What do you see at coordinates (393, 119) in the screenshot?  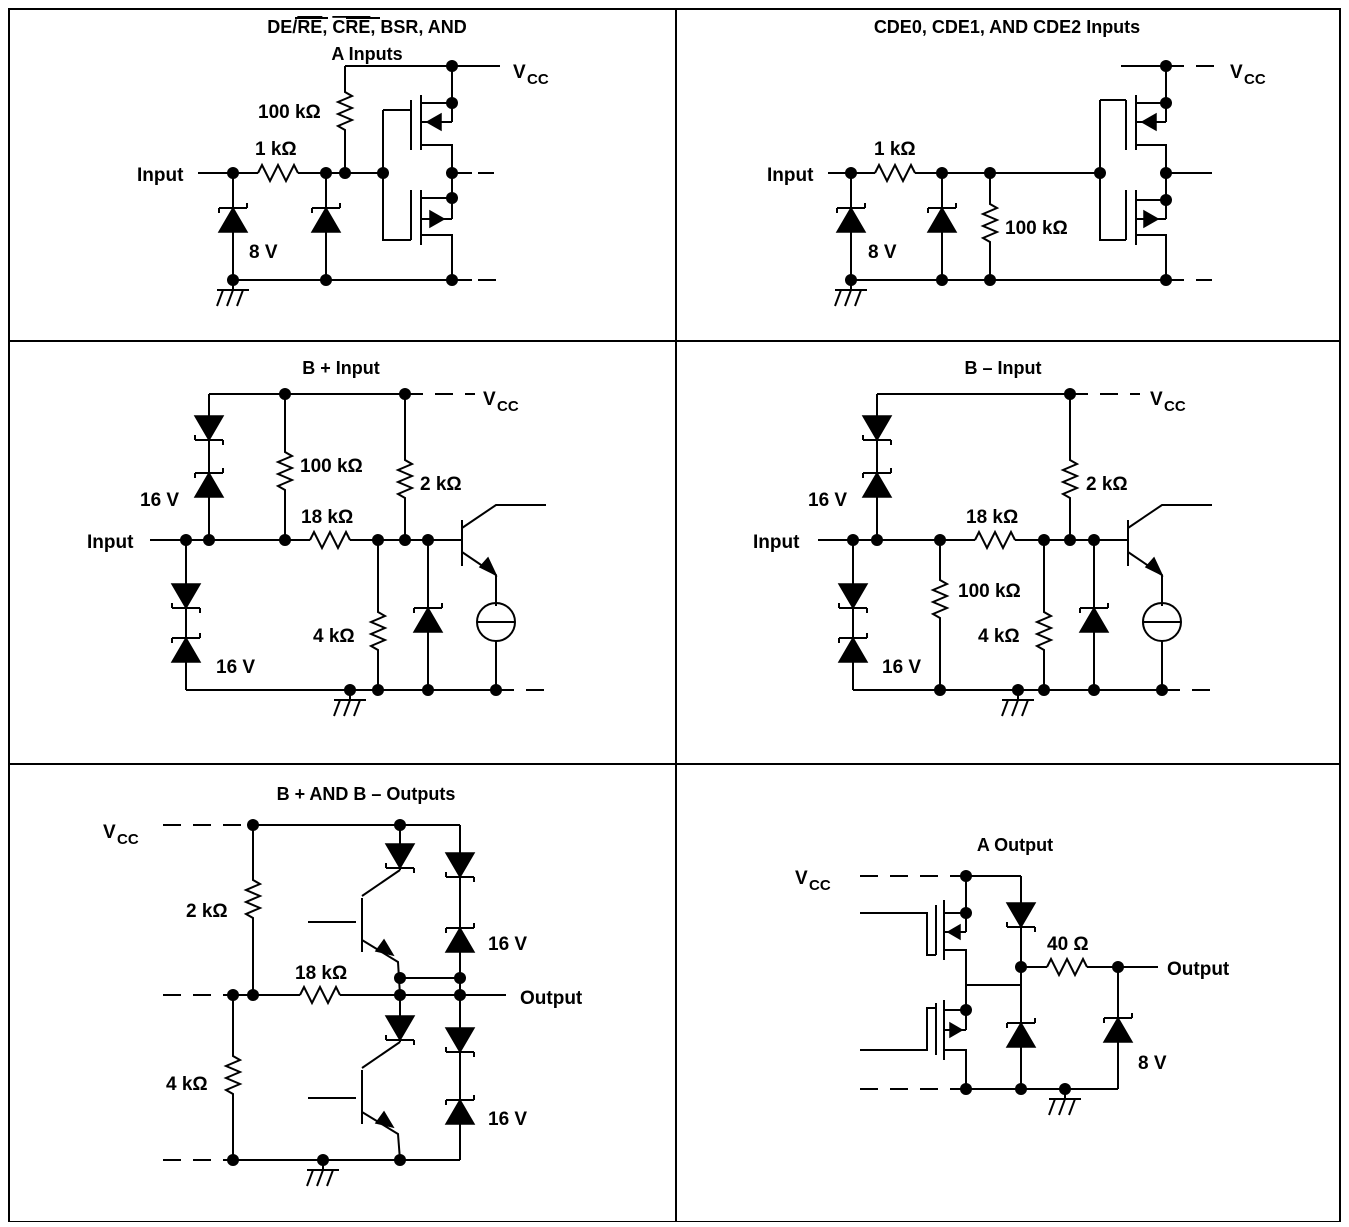 I see `resistor-100k` at bounding box center [393, 119].